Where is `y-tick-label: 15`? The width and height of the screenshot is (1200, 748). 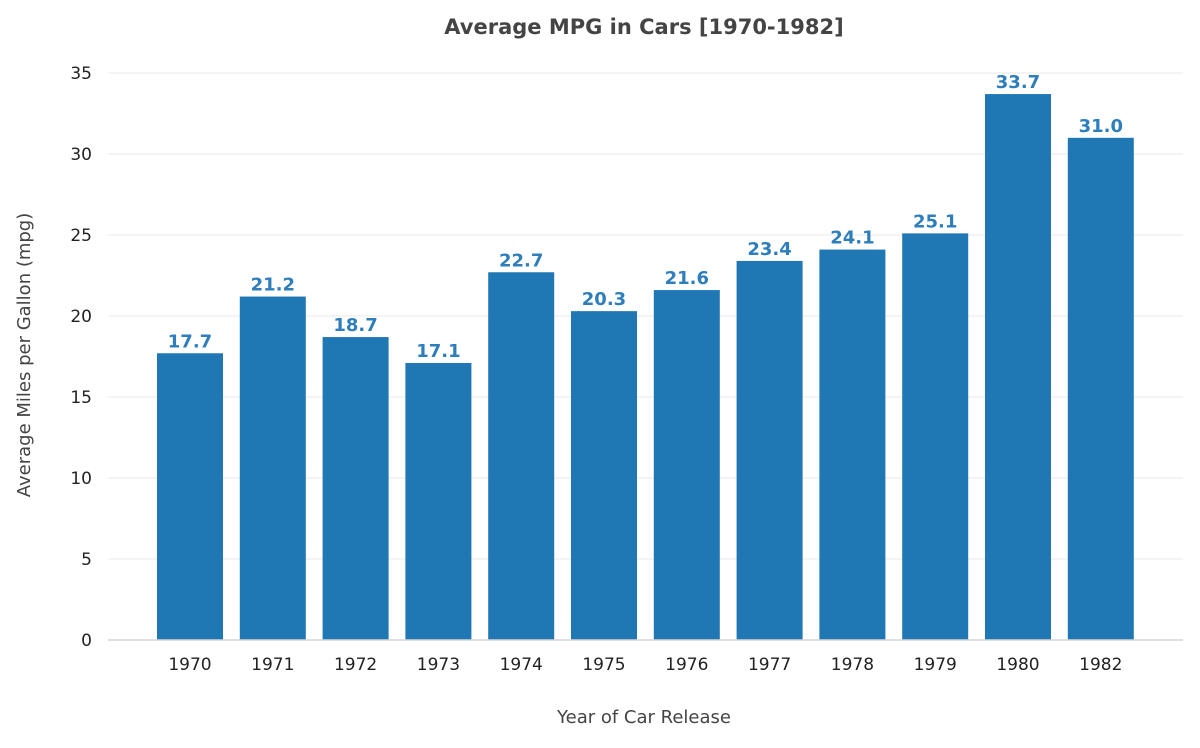 y-tick-label: 15 is located at coordinates (81, 398).